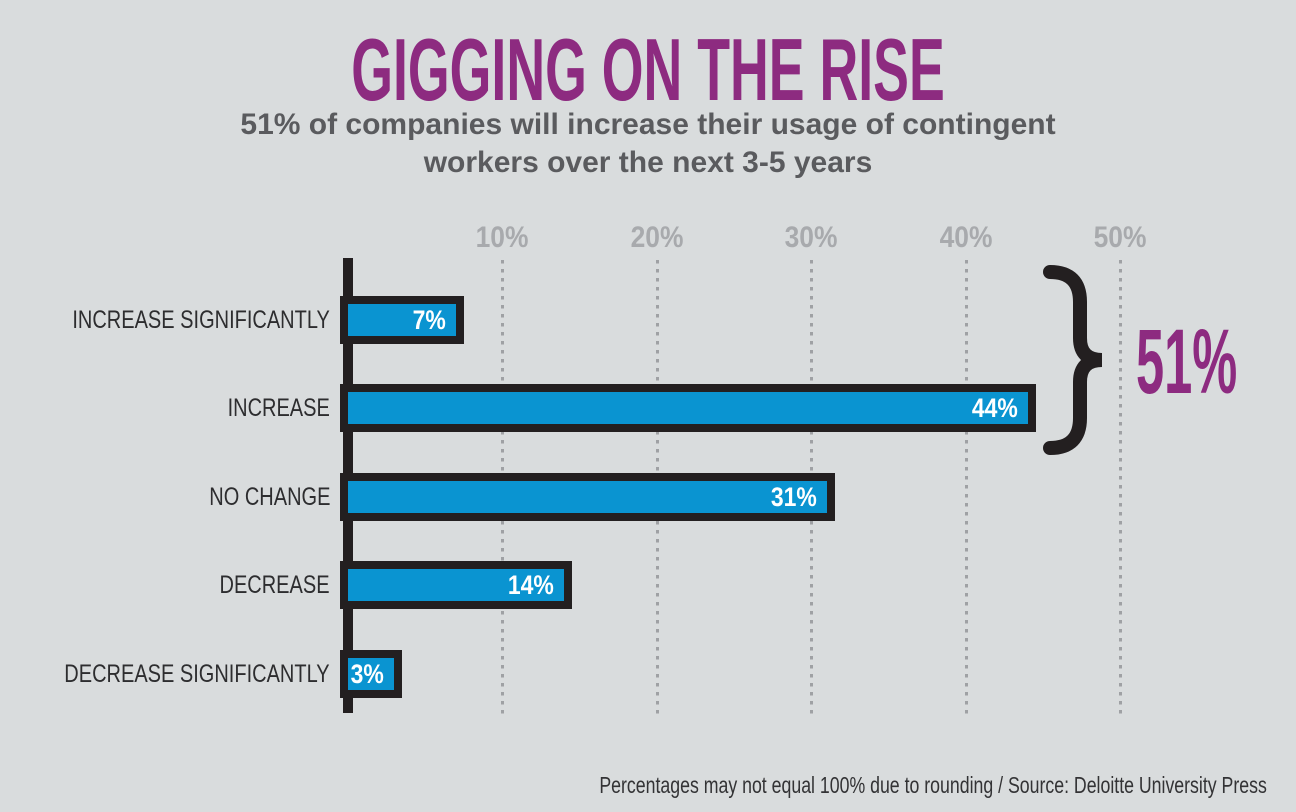 This screenshot has width=1296, height=812. What do you see at coordinates (648, 162) in the screenshot?
I see `subtitle-line-2: workers over the next 3-5 years` at bounding box center [648, 162].